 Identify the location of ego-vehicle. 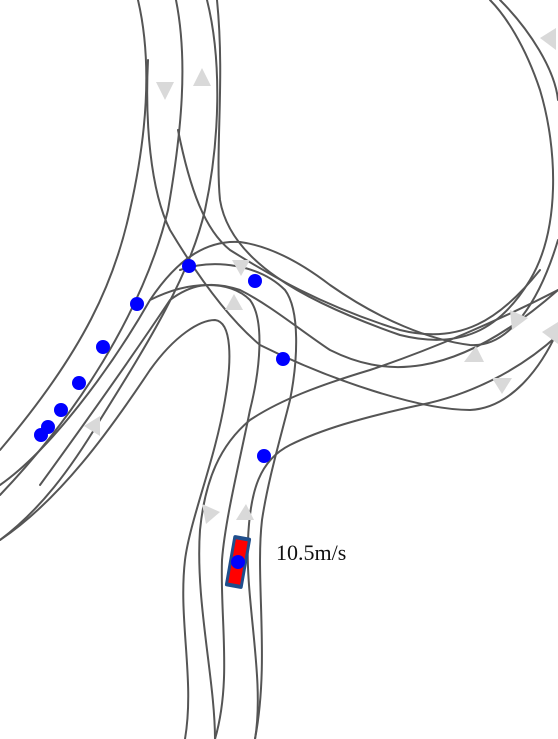
(238, 562).